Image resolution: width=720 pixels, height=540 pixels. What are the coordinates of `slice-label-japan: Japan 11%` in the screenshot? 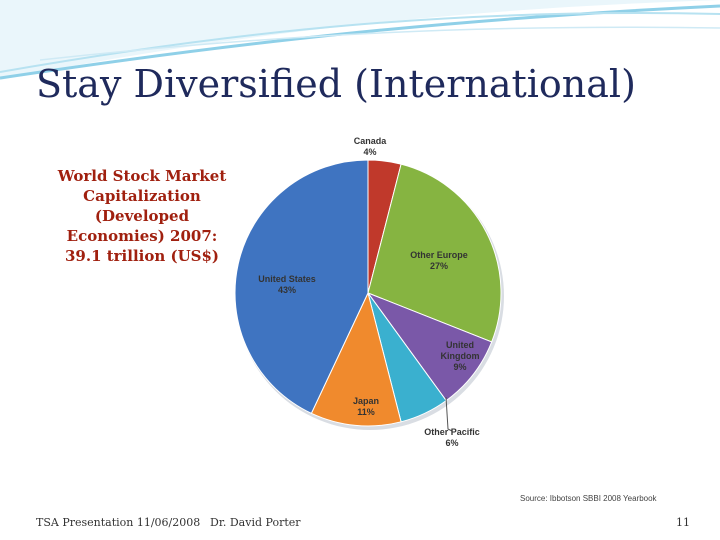 It's located at (366, 406).